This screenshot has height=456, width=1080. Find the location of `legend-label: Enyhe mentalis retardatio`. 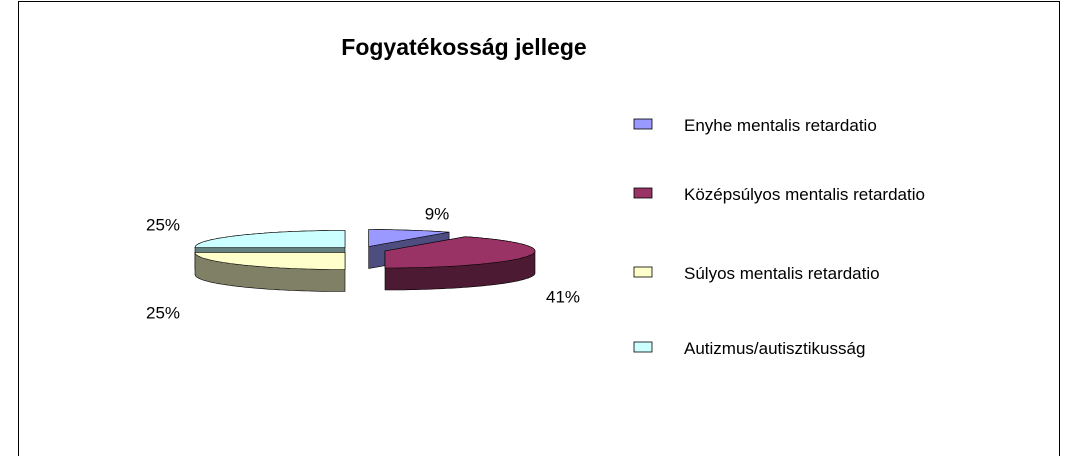

legend-label: Enyhe mentalis retardatio is located at coordinates (780, 125).